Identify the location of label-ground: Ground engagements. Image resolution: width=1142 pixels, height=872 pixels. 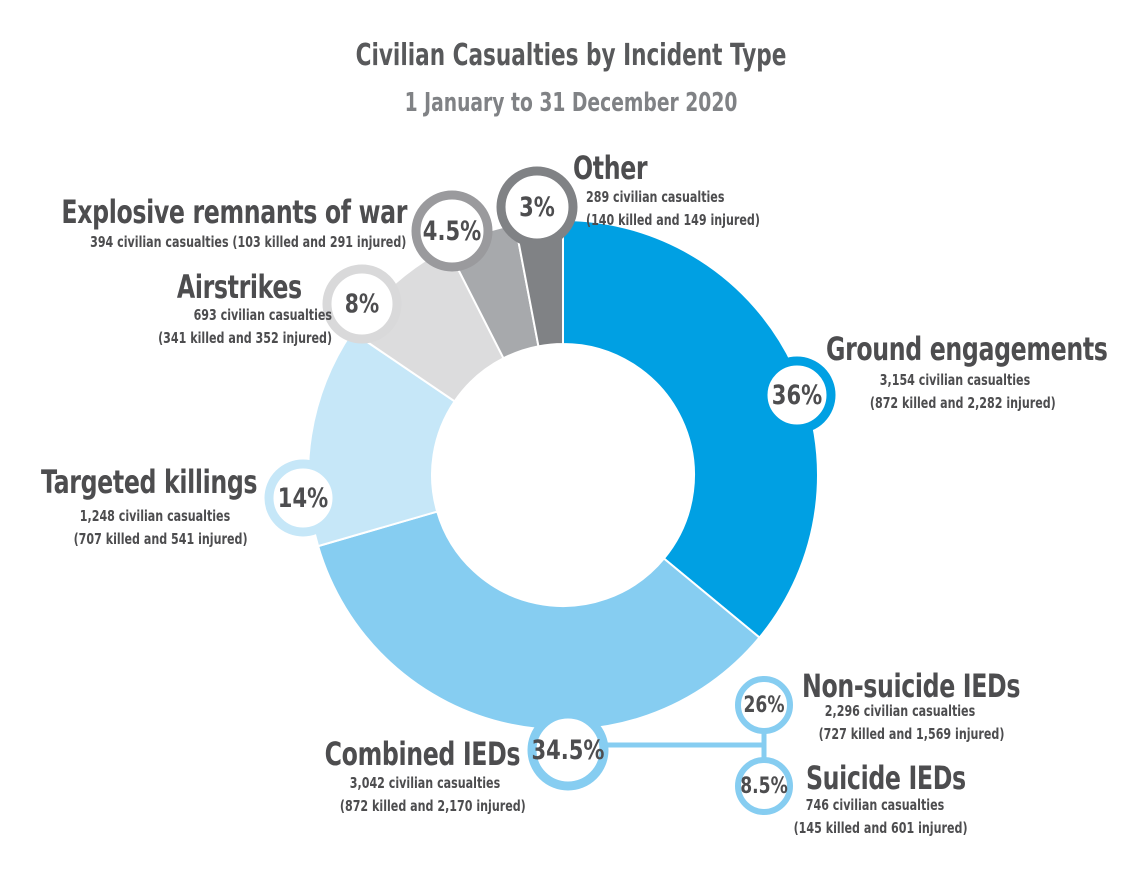
(967, 349).